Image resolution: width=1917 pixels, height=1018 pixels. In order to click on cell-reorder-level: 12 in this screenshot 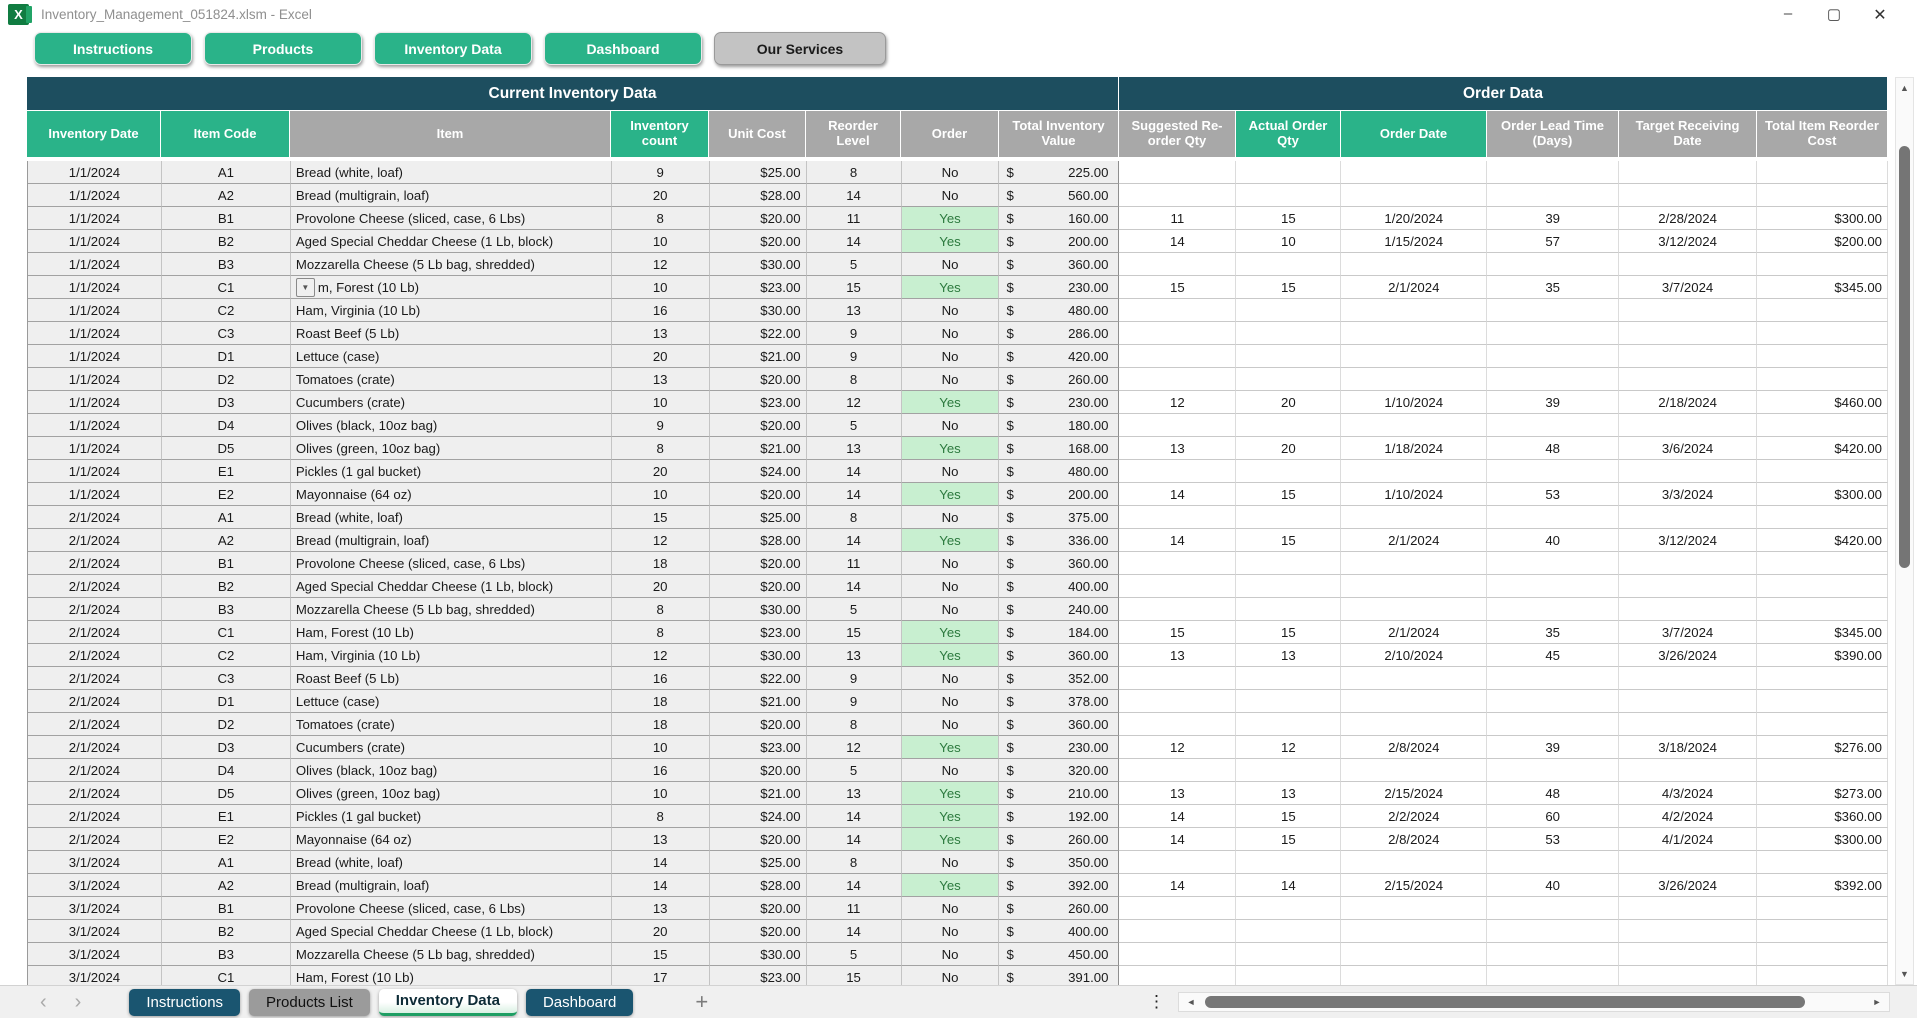, I will do `click(854, 402)`.